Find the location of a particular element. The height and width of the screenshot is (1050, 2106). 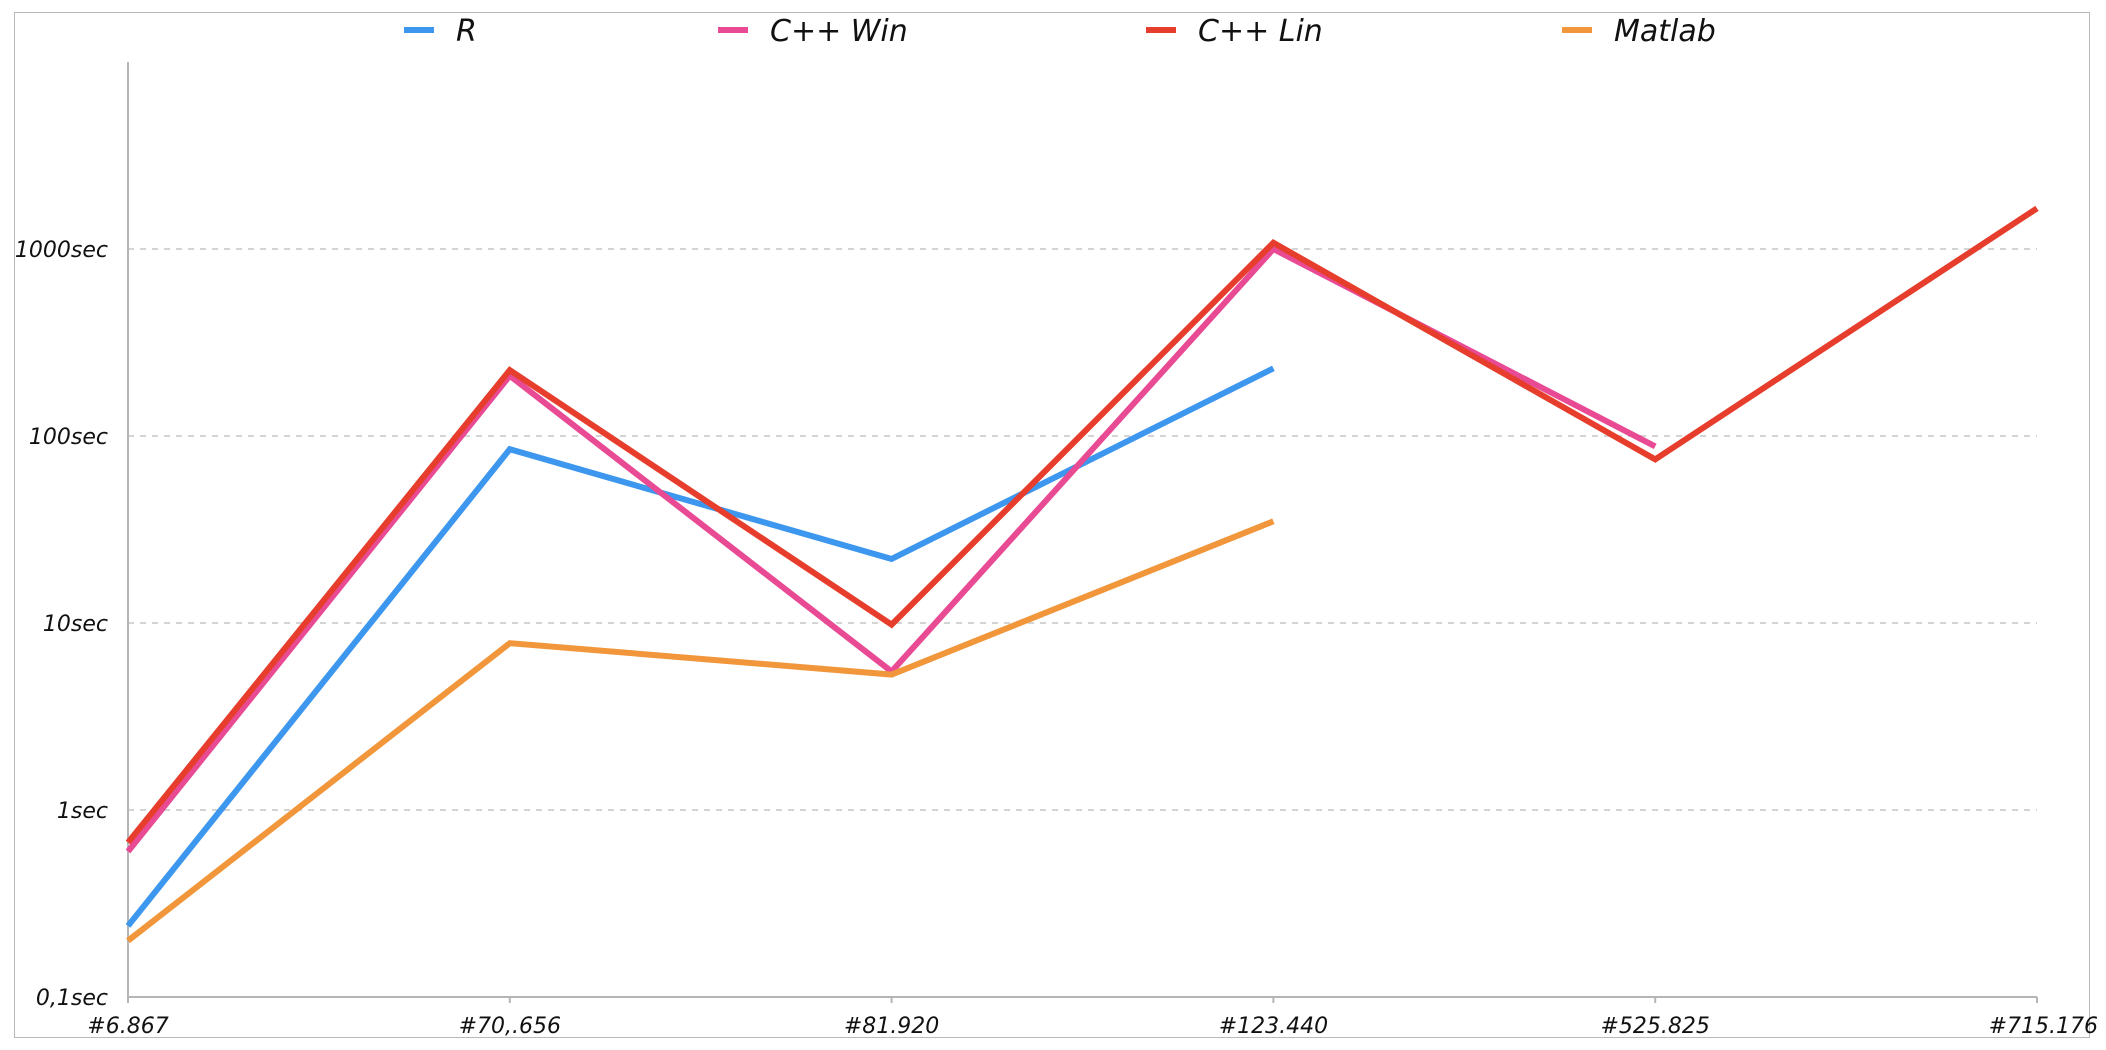

y-tick-label: 100sec is located at coordinates (68, 437).